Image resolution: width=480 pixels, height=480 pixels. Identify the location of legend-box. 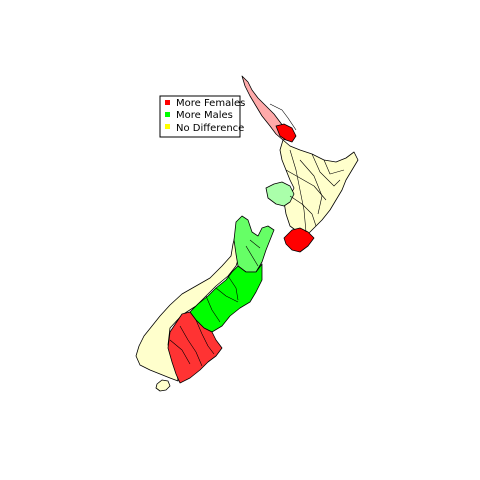
(200, 116).